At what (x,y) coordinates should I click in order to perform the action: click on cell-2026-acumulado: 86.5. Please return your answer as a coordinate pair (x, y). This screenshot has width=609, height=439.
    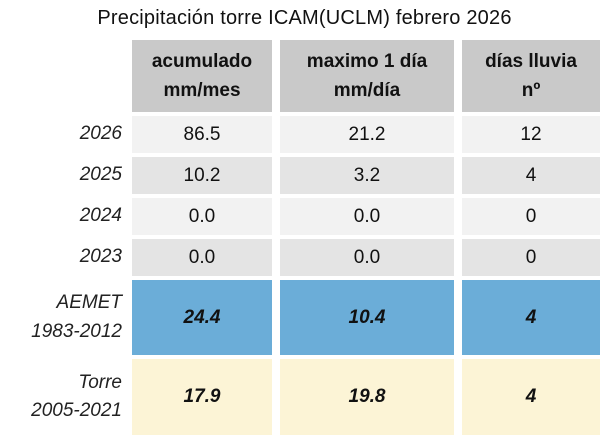
    Looking at the image, I should click on (202, 134).